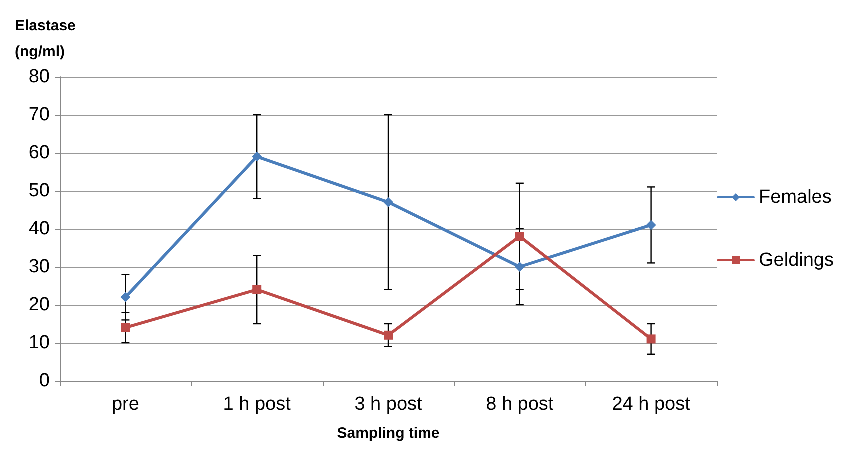 This screenshot has height=458, width=849. I want to click on x-tick-label: 1 h post, so click(257, 404).